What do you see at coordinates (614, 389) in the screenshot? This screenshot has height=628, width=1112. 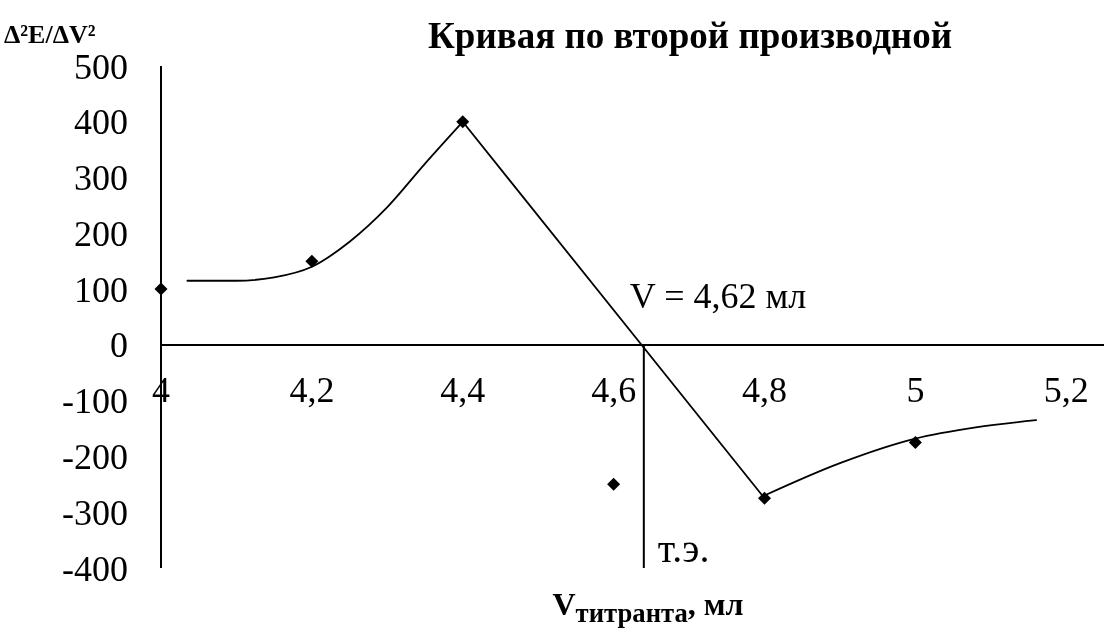 I see `x-tick-label: 4,6` at bounding box center [614, 389].